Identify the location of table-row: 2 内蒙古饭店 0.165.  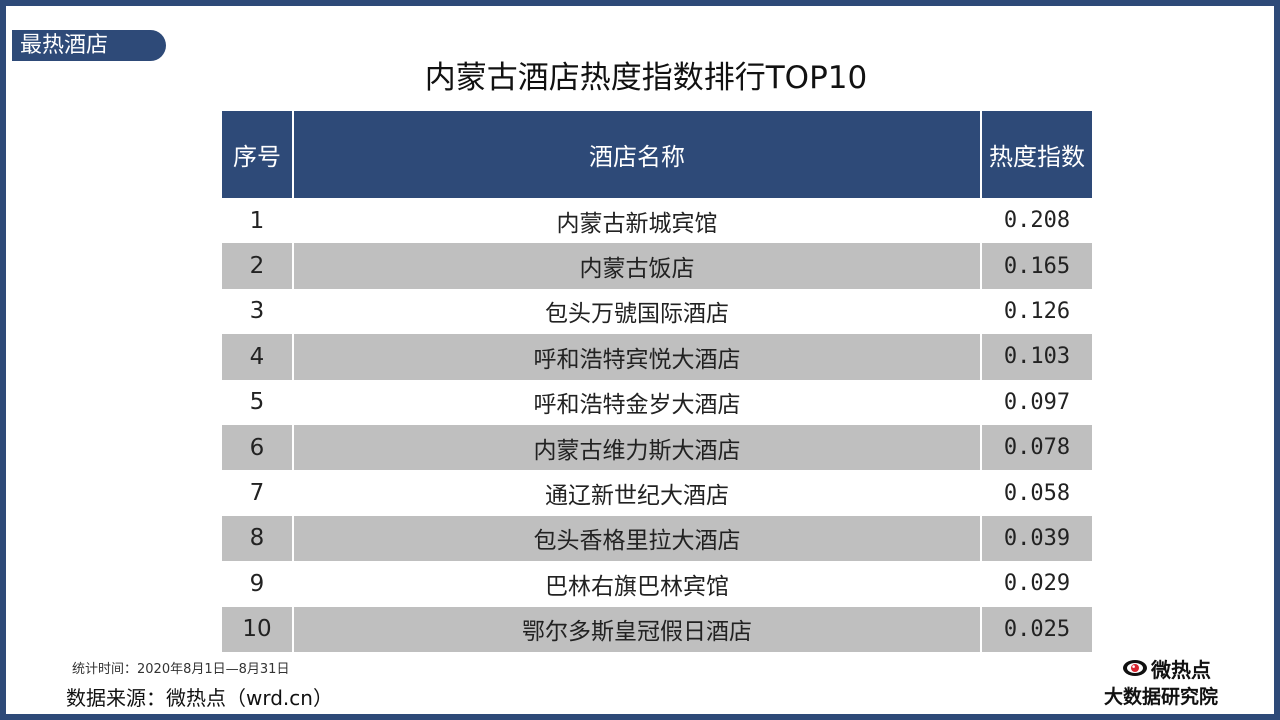
(657, 266).